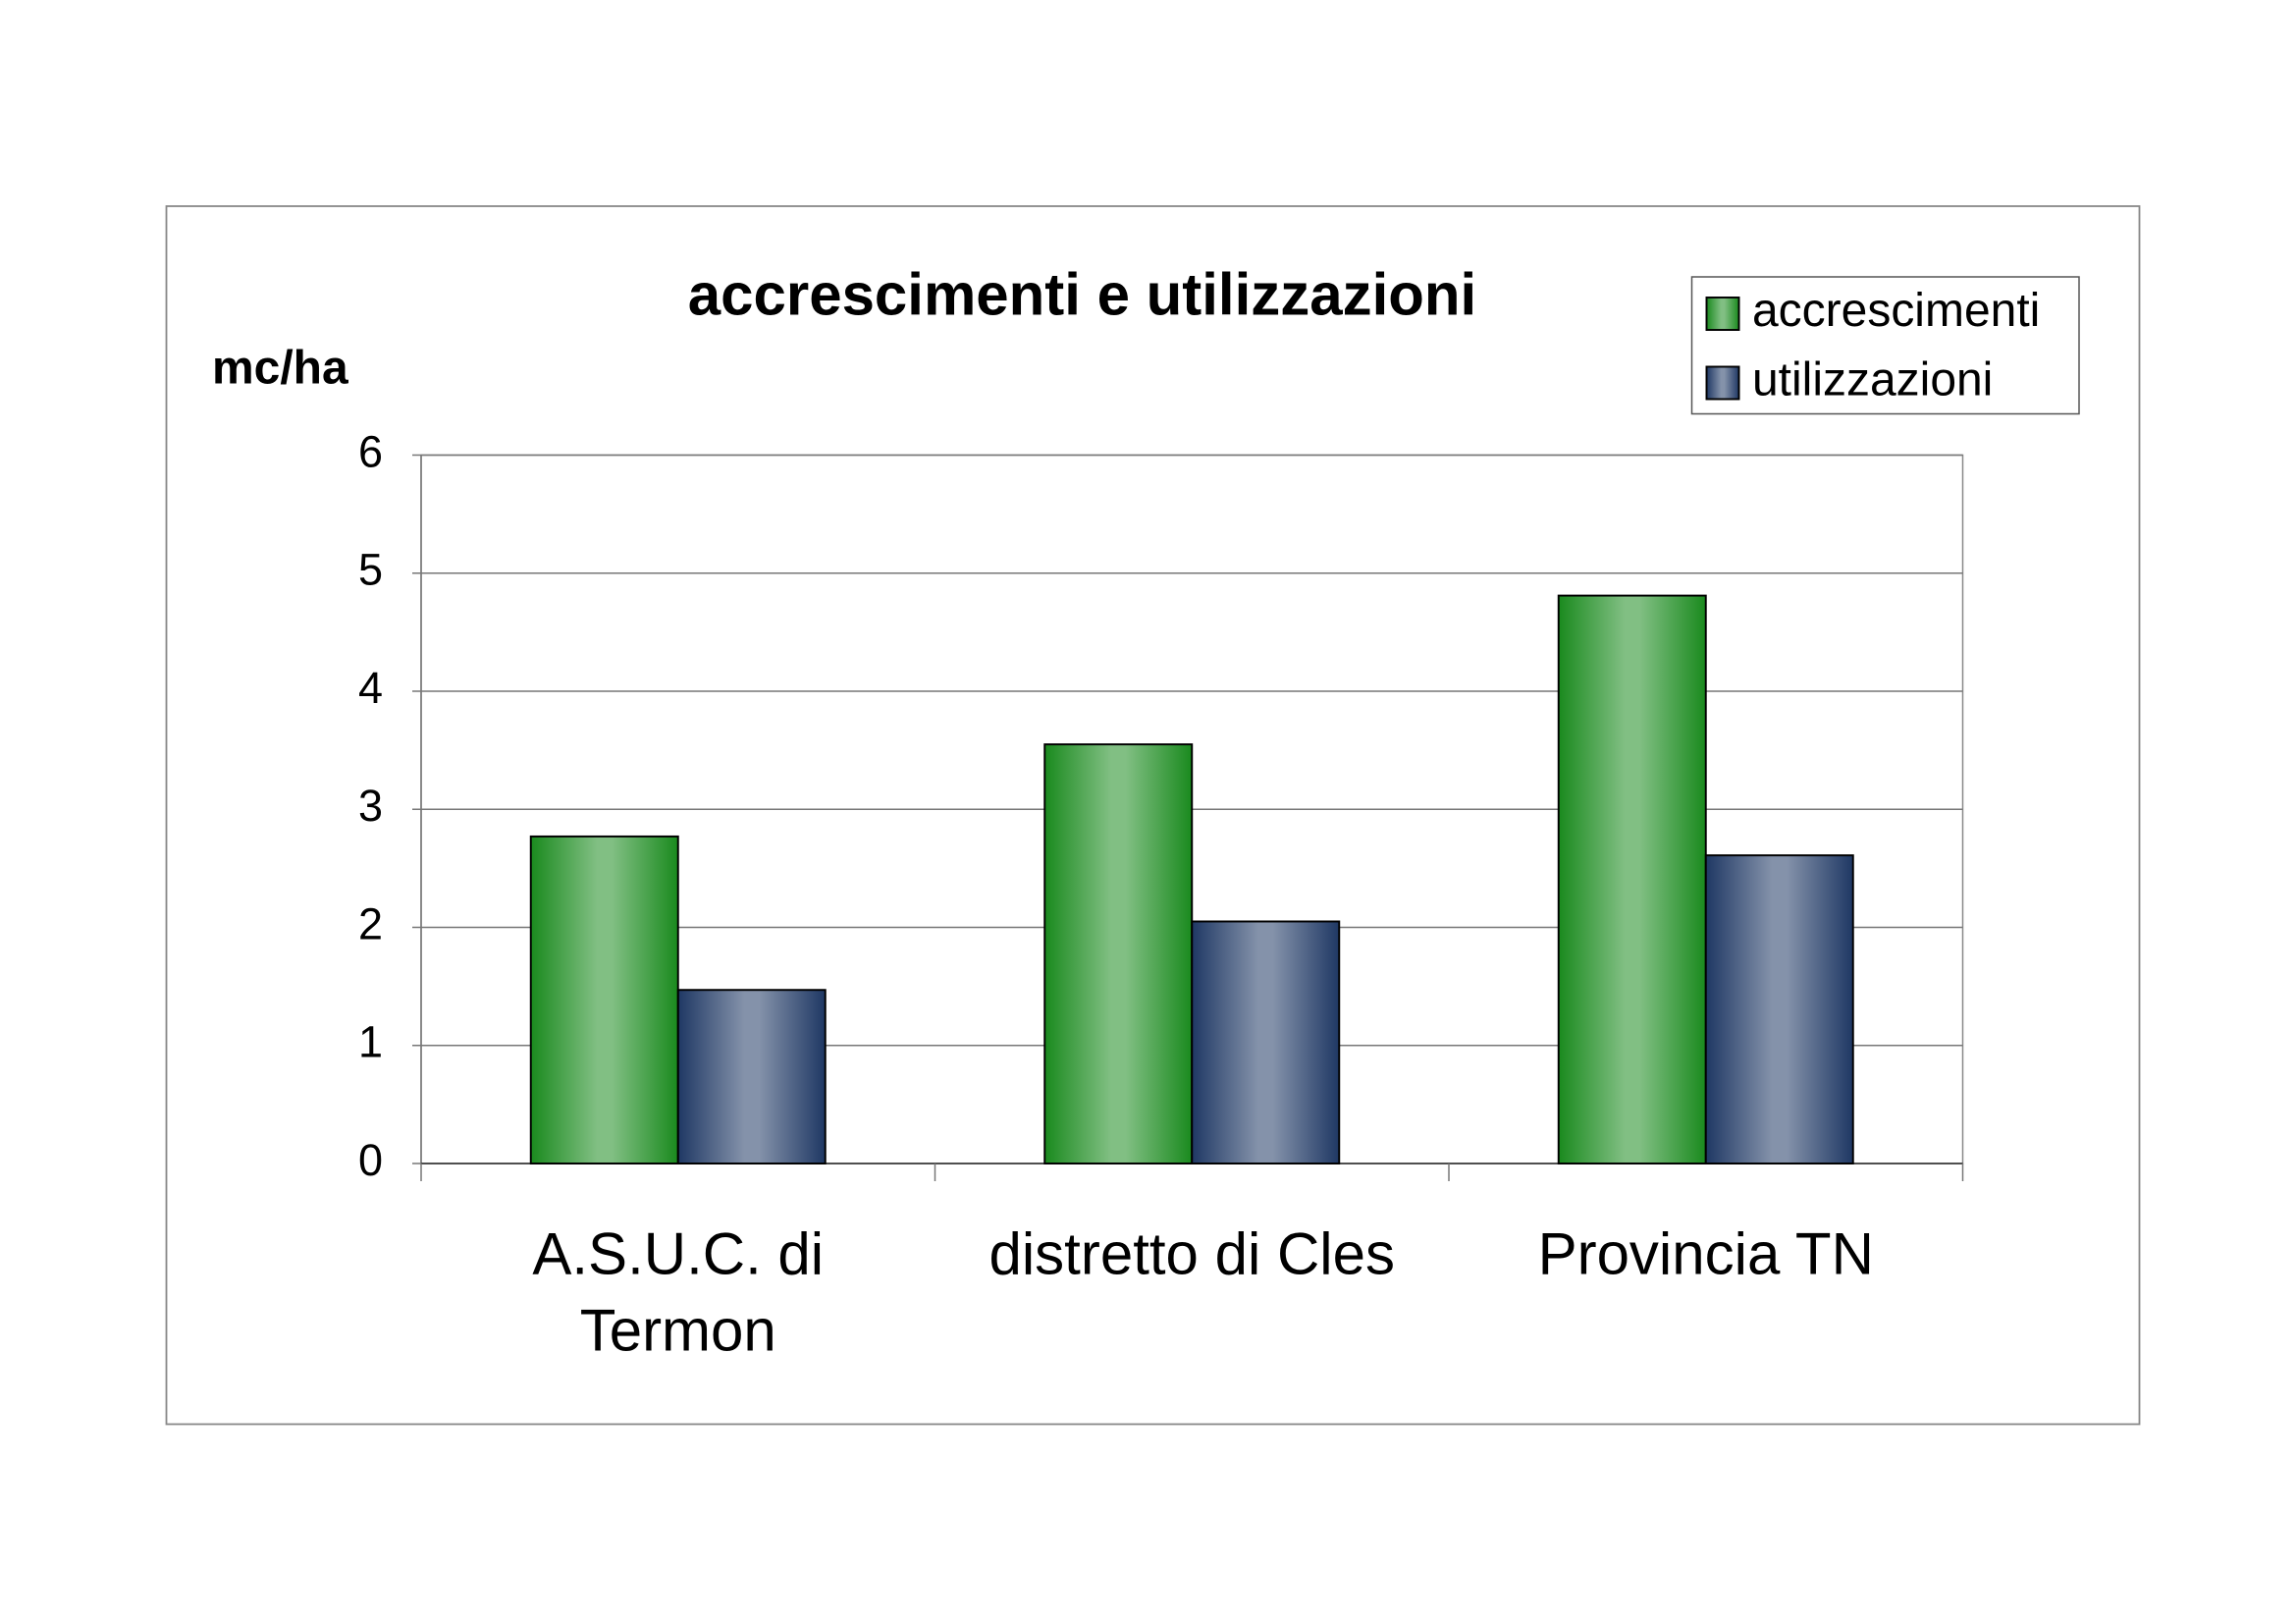 The width and height of the screenshot is (2296, 1624). I want to click on y-axis-label: mc/ha, so click(280, 369).